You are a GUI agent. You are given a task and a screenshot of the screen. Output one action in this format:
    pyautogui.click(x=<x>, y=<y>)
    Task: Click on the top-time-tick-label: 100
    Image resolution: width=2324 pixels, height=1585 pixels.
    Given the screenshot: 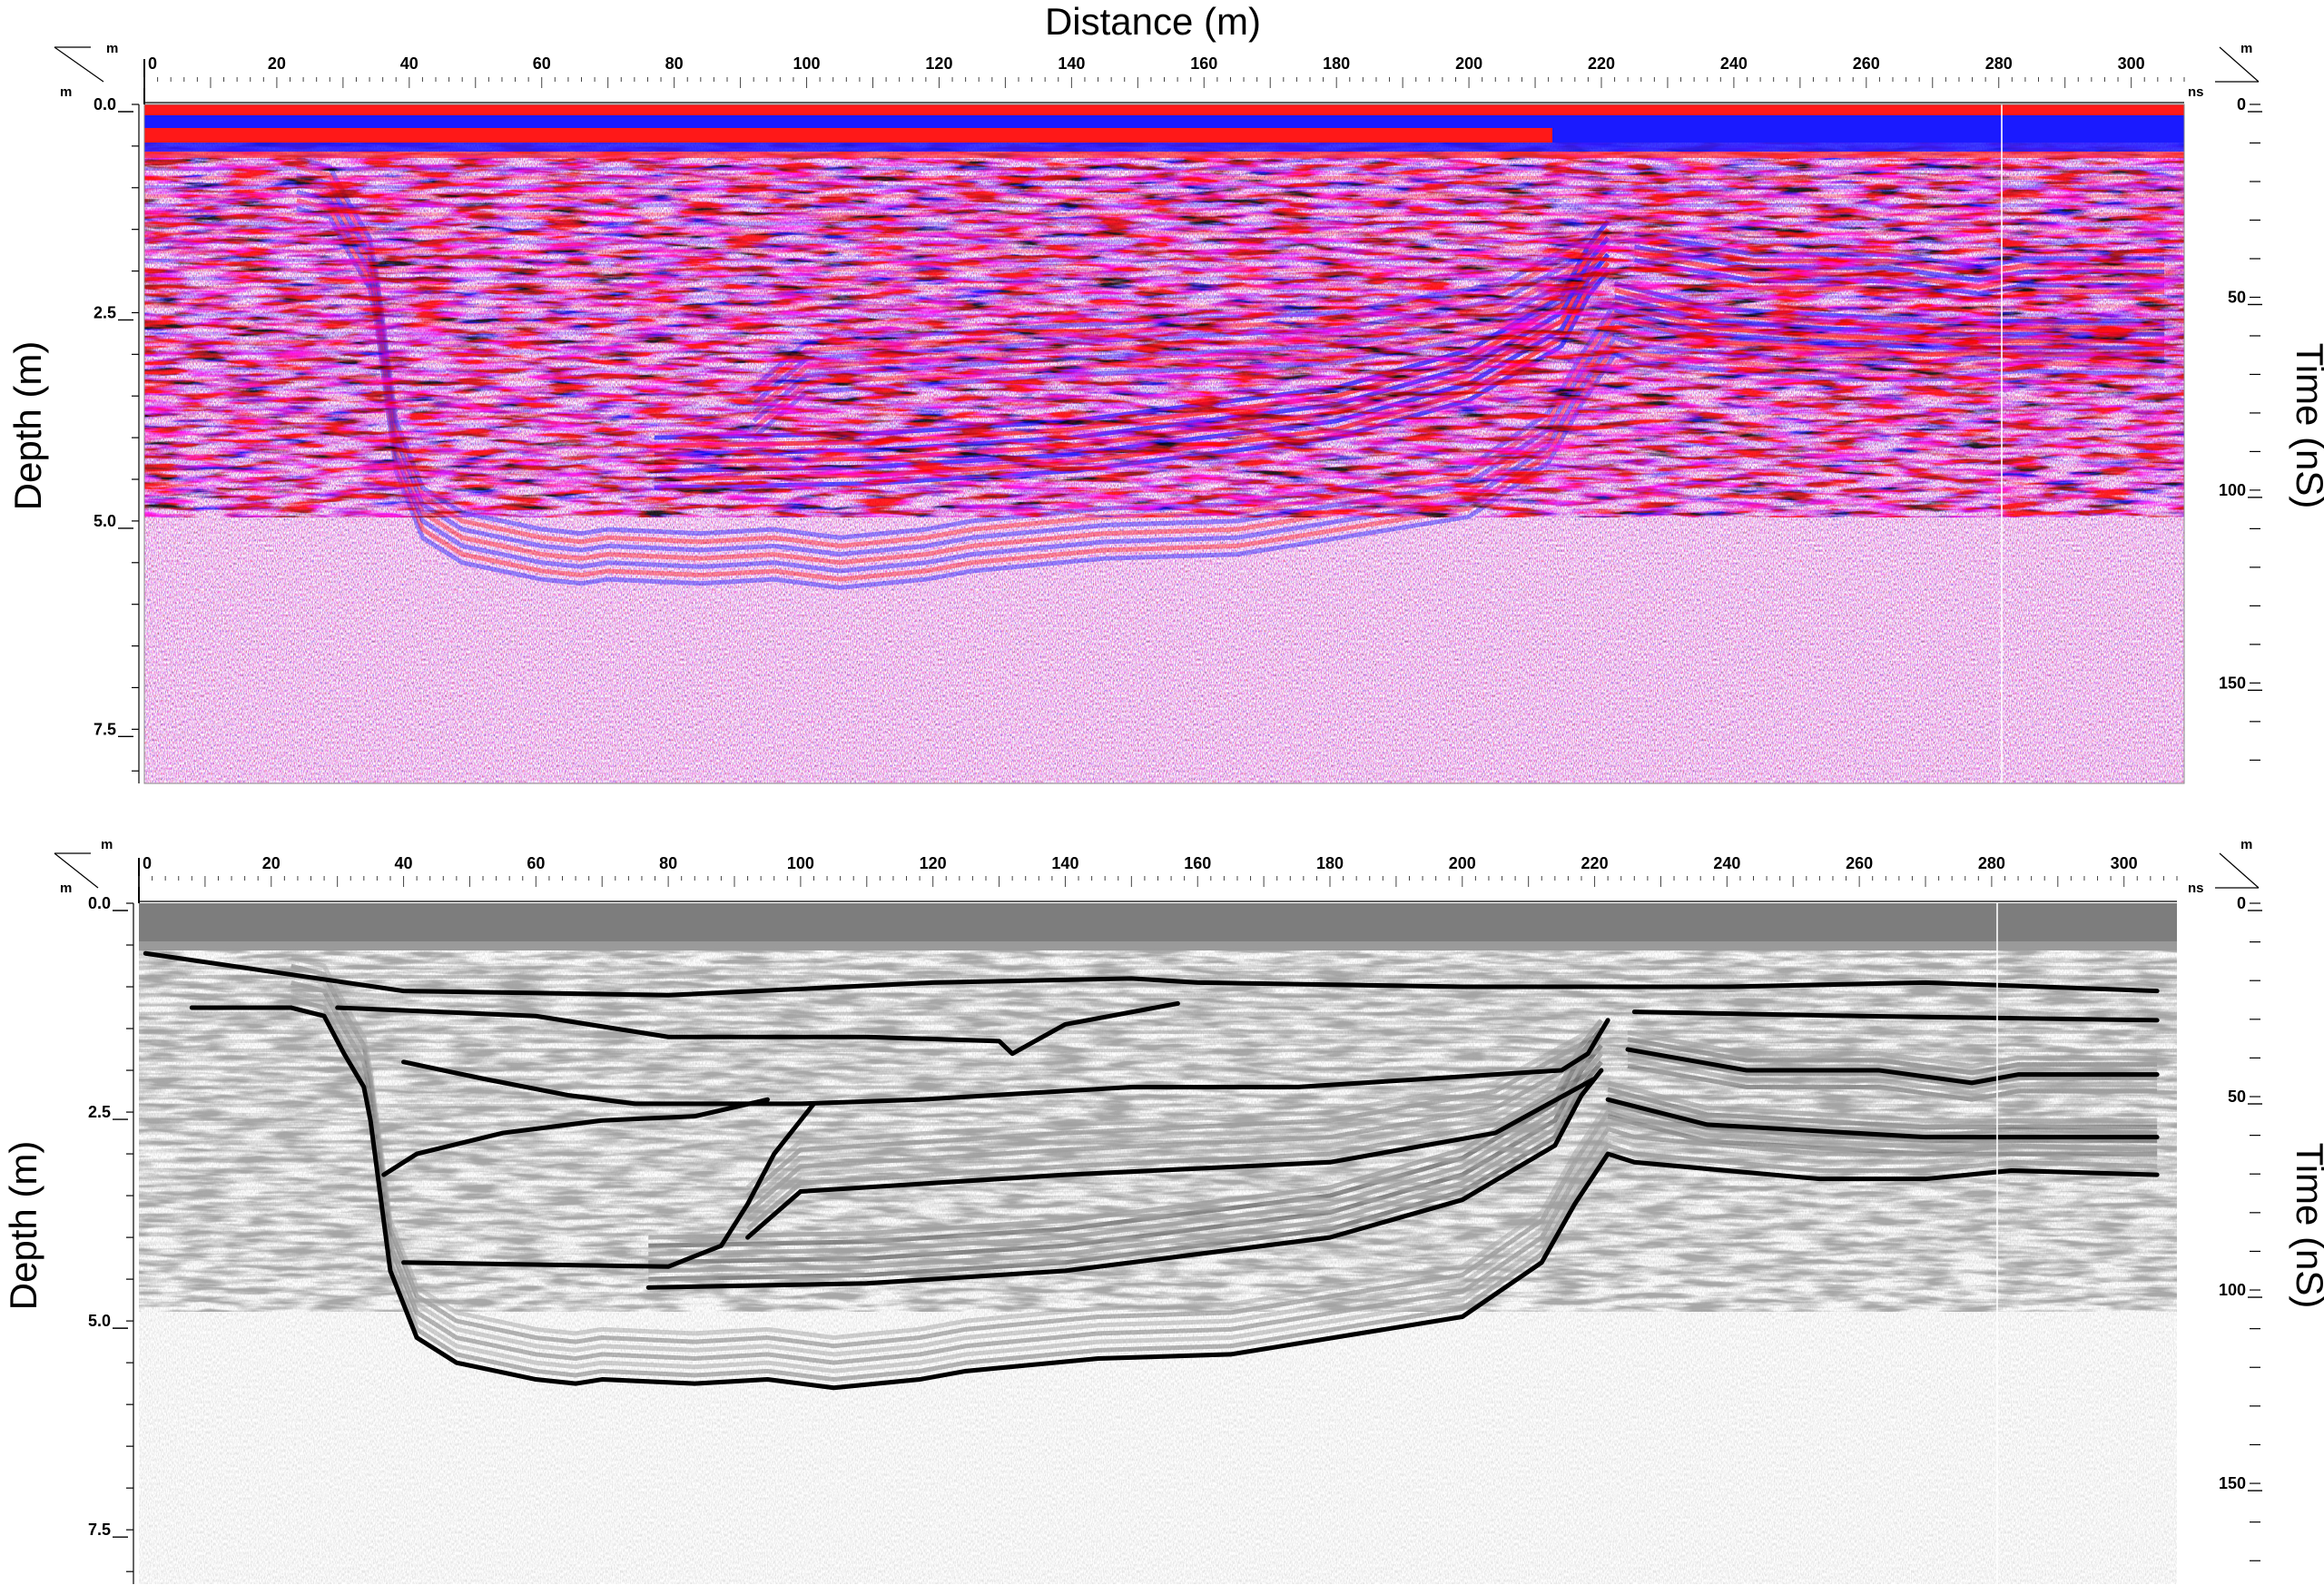 What is the action you would take?
    pyautogui.click(x=2232, y=490)
    